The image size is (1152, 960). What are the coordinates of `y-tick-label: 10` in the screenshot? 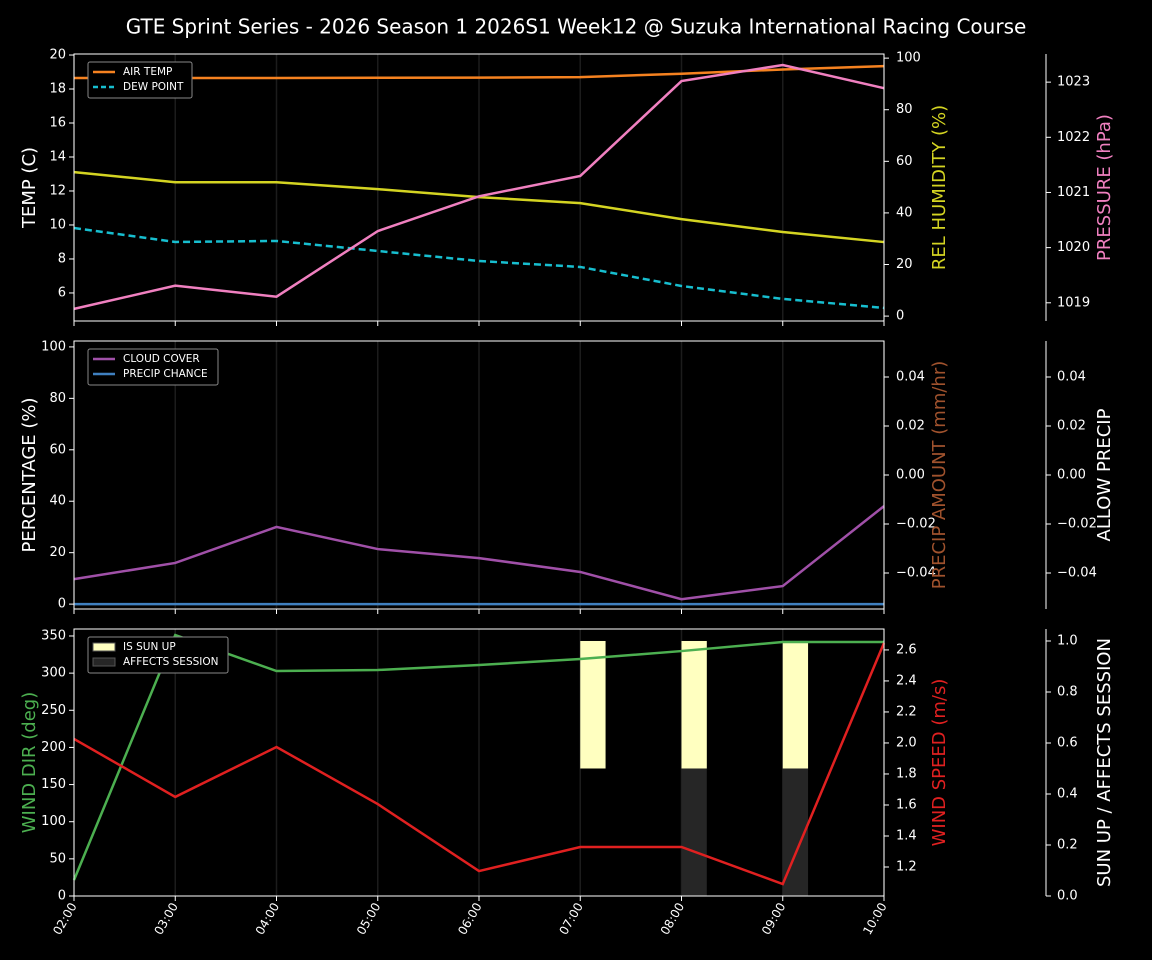 It's located at (57, 224).